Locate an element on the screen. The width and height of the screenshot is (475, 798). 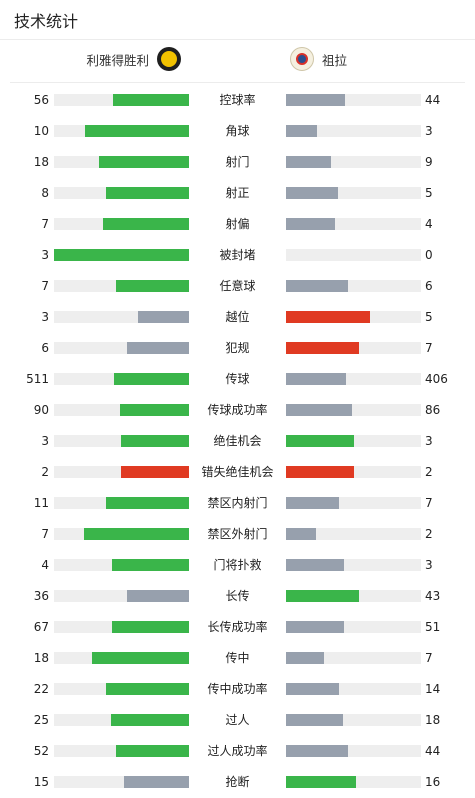
stat-row: 15 抢断 16 is located at coordinates (237, 782).